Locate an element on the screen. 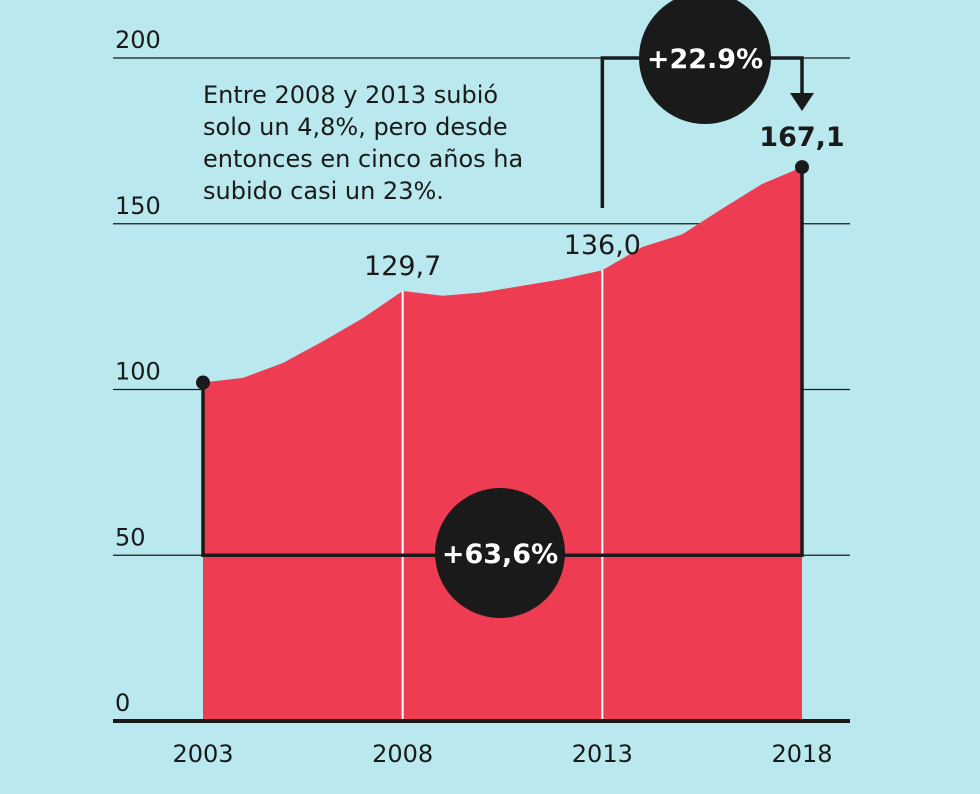 This screenshot has width=980, height=794. y-tick-label: 50 is located at coordinates (130, 537).